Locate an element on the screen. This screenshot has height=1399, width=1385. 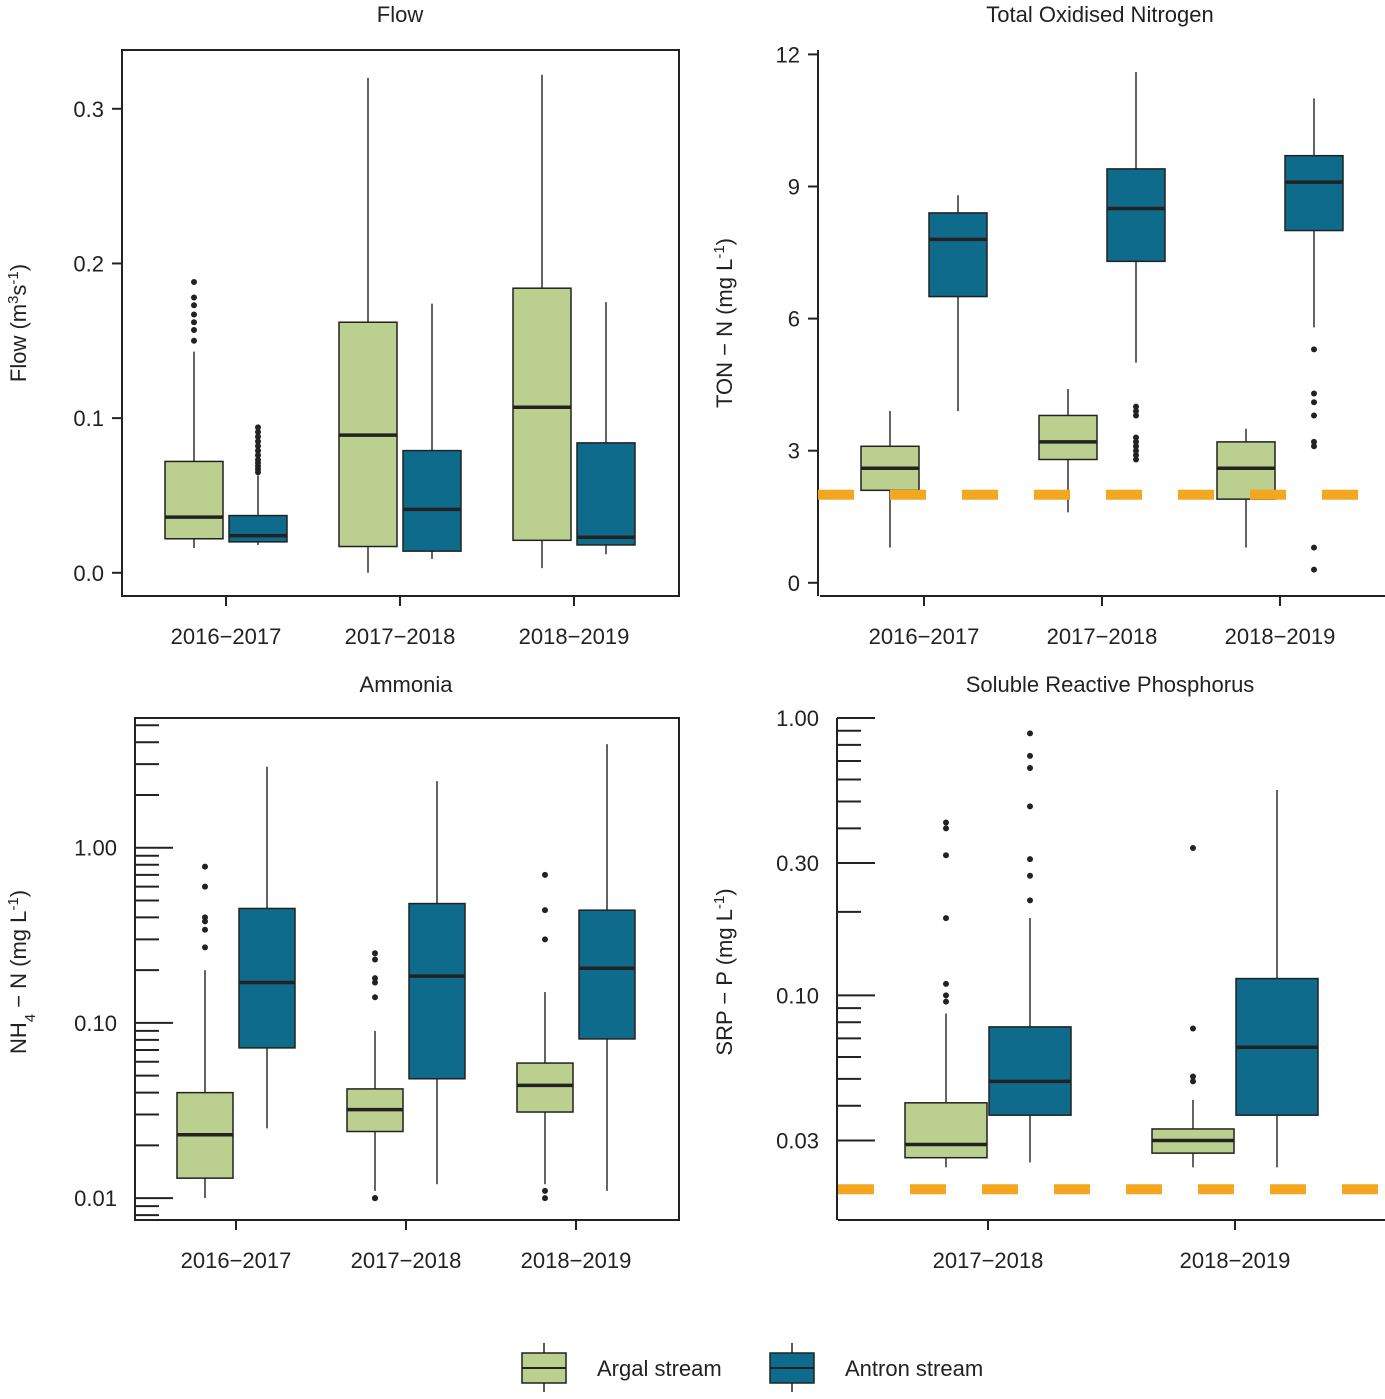
y-axis-label: TON − N (mg L-1) is located at coordinates (724, 323).